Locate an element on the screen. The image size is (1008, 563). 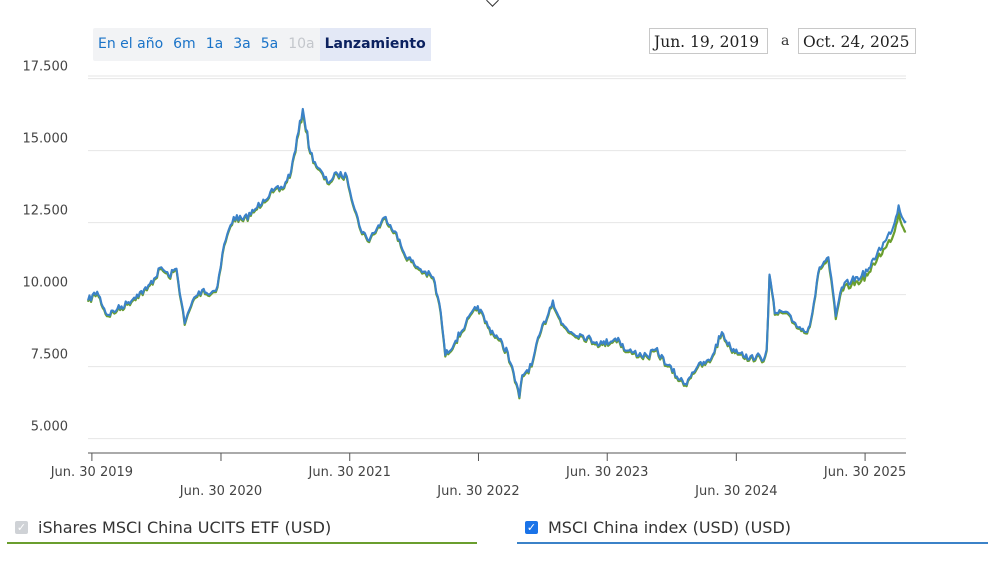
x-tick-label: Jun. 30 2019 is located at coordinates (91, 472).